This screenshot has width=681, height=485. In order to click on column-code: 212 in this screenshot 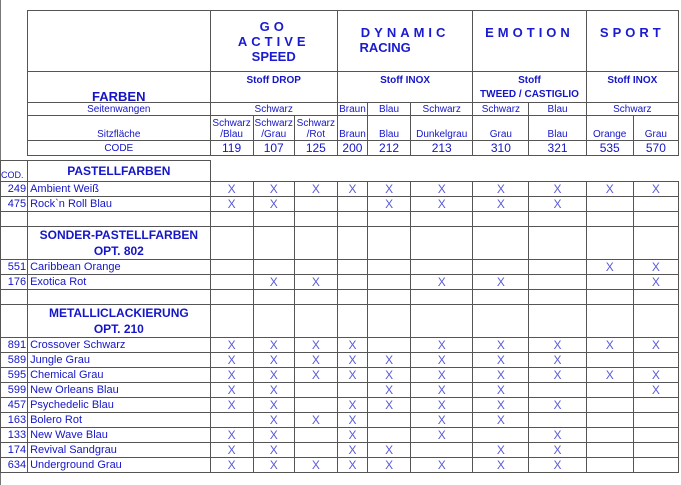, I will do `click(389, 148)`.